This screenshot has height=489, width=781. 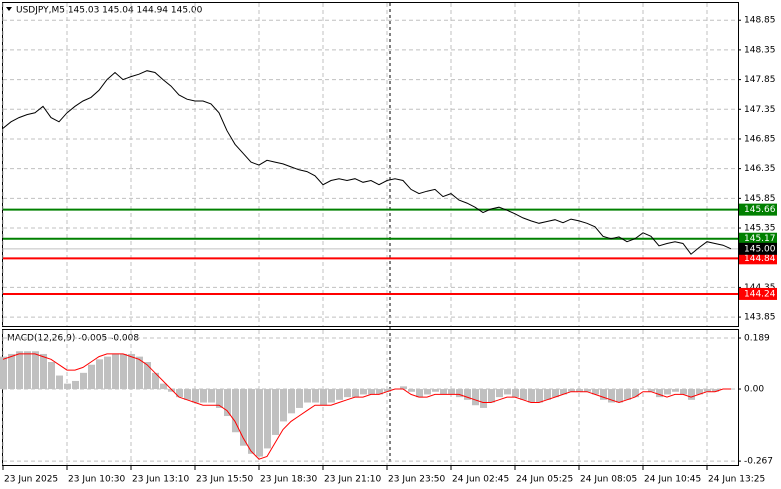 What do you see at coordinates (760, 199) in the screenshot?
I see `y-tick-label: 145.85` at bounding box center [760, 199].